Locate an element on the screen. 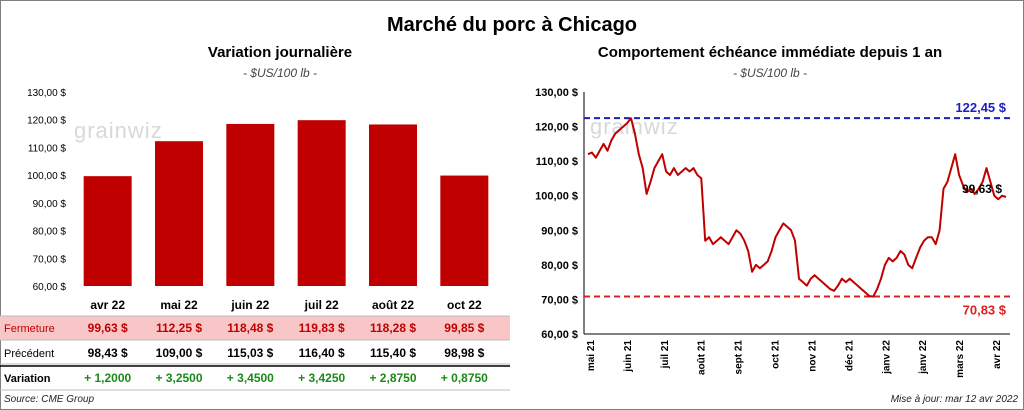  table-cell: + 2,8750 is located at coordinates (392, 378).